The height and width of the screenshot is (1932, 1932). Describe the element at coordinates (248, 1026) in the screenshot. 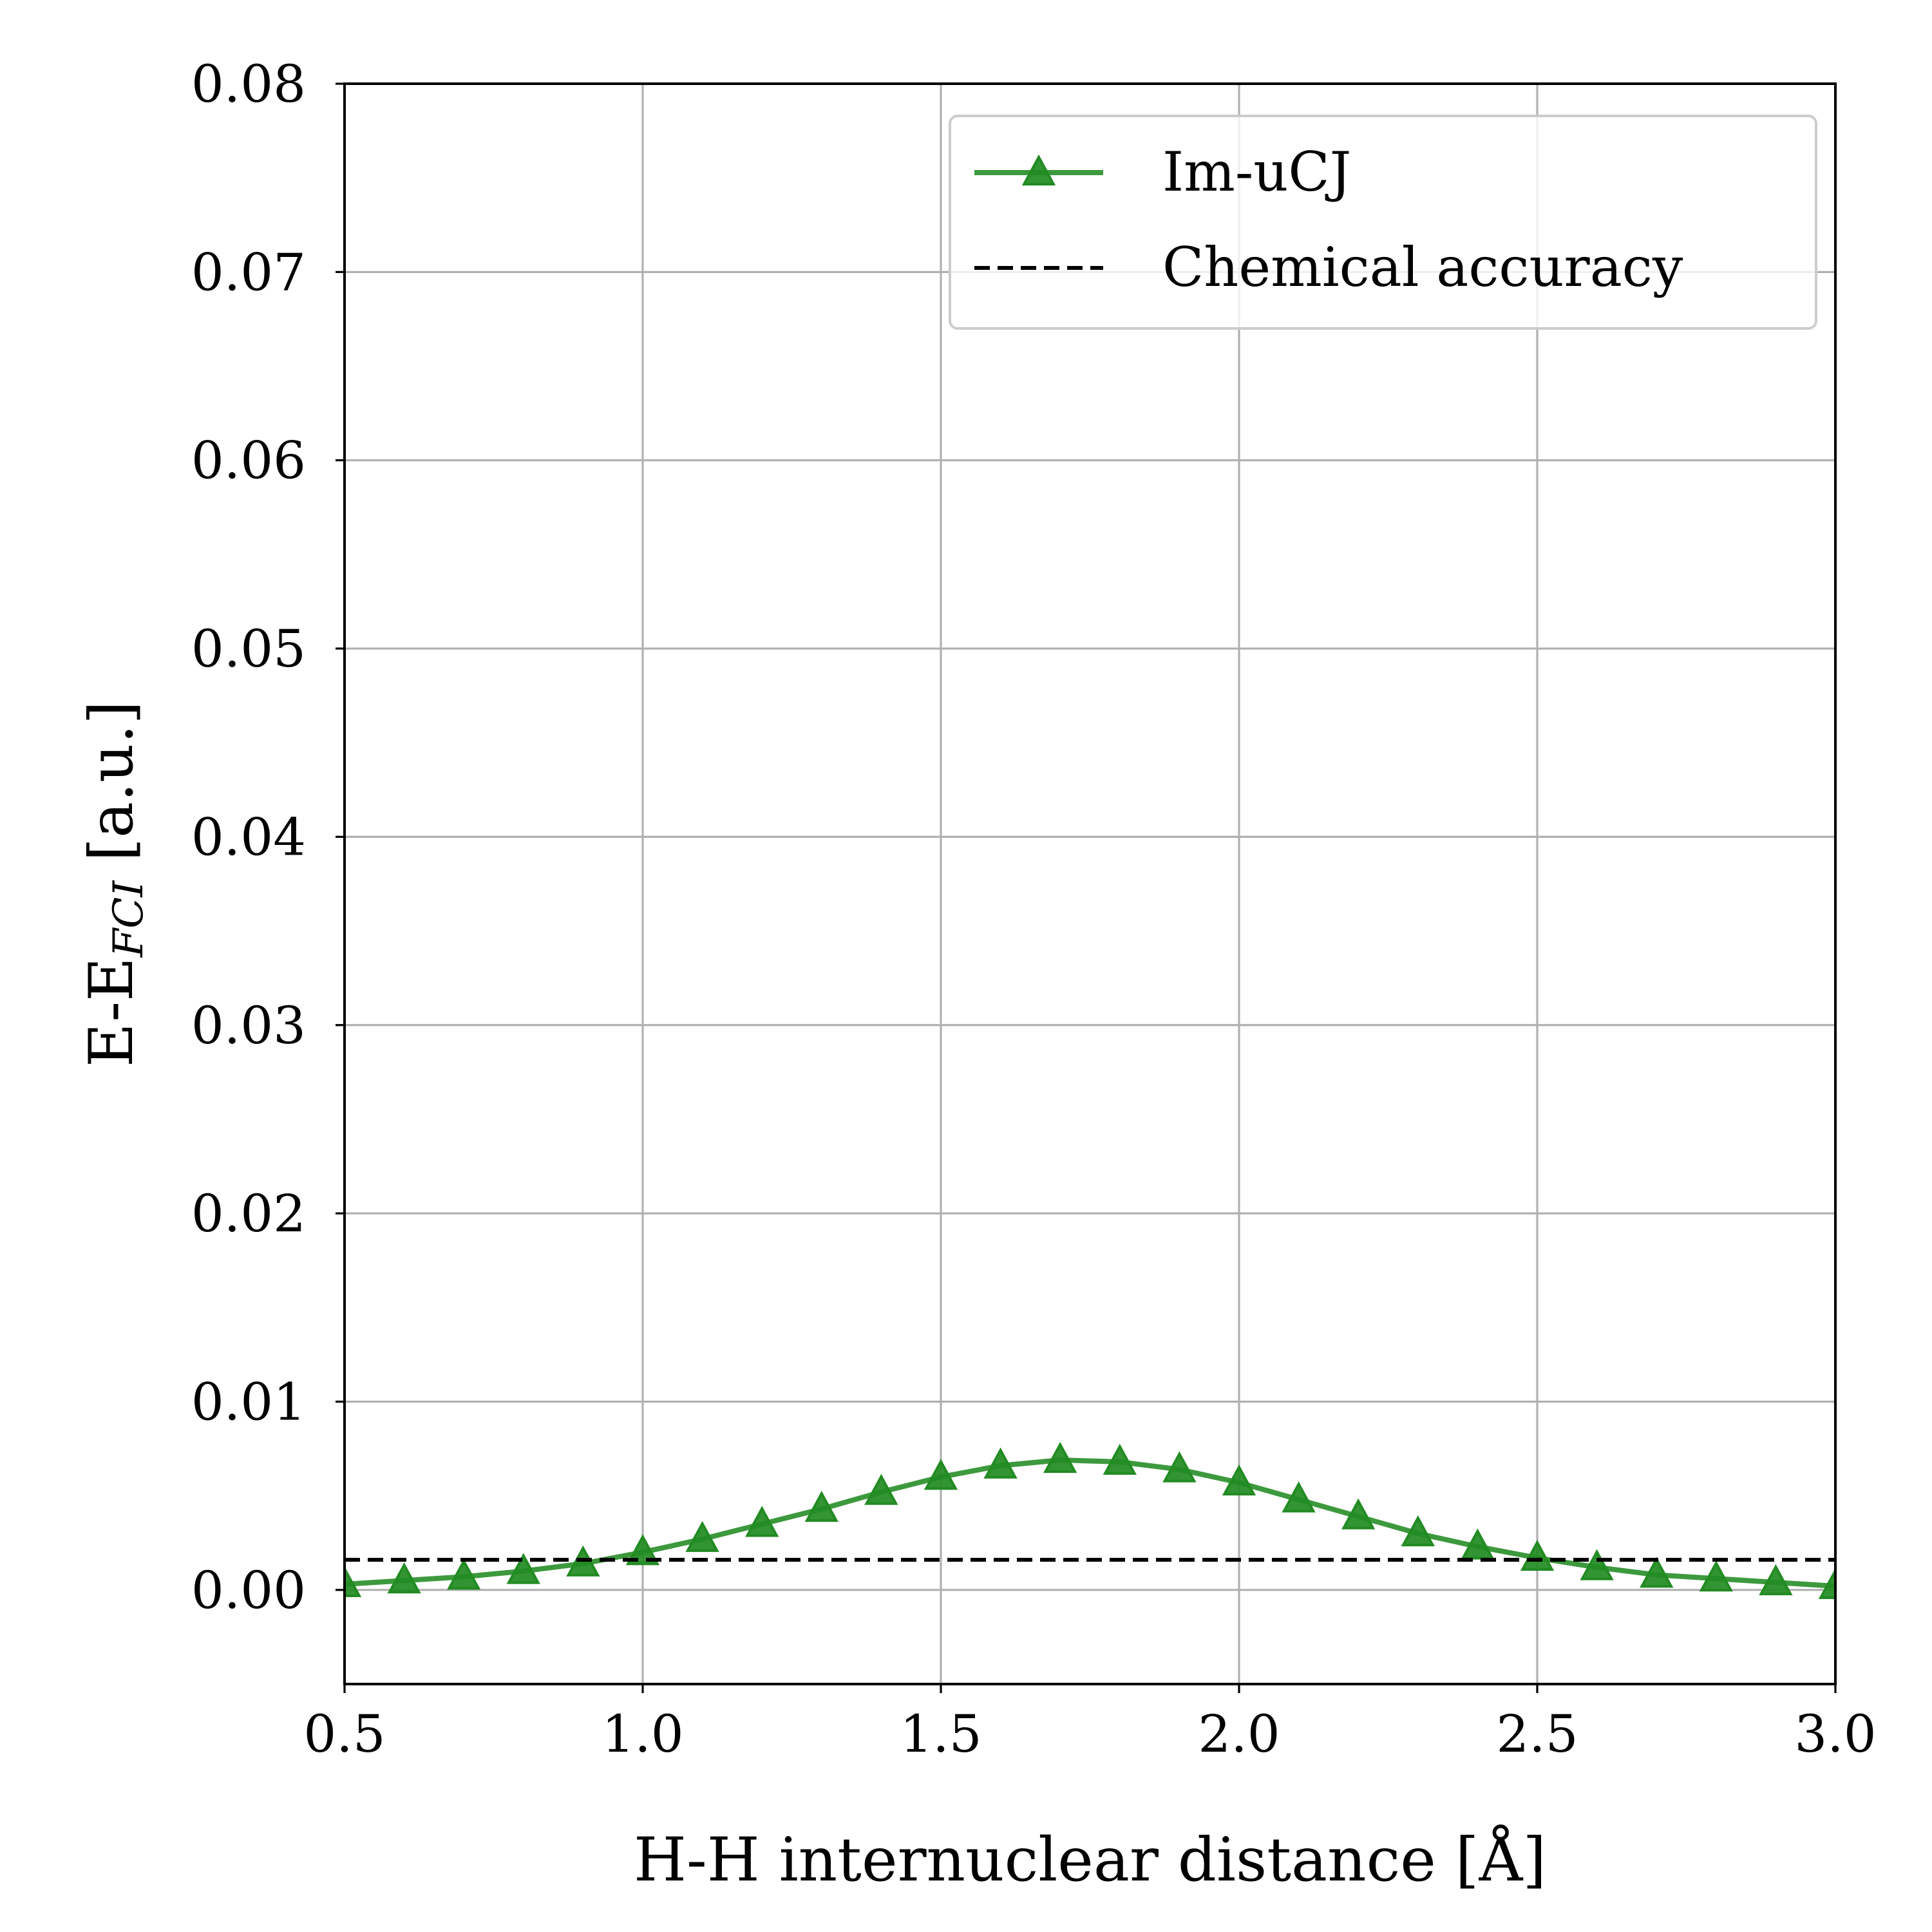

I see `y-tick-label: 0.03` at that location.